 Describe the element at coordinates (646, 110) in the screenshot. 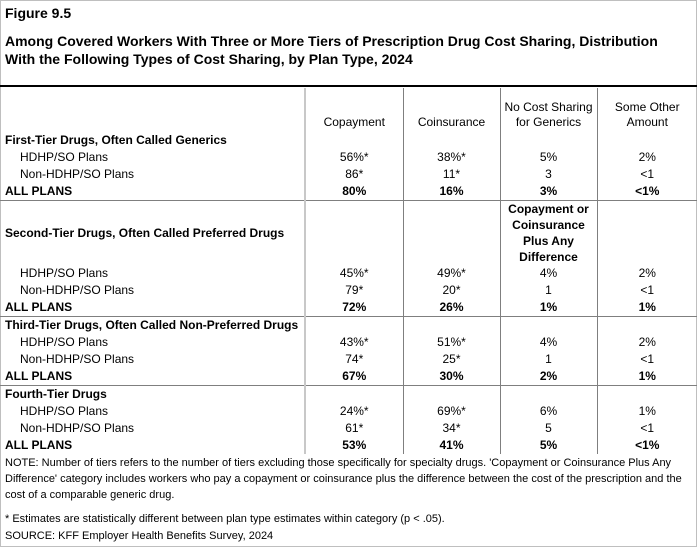

I see `column-header: Some Other Amount` at that location.